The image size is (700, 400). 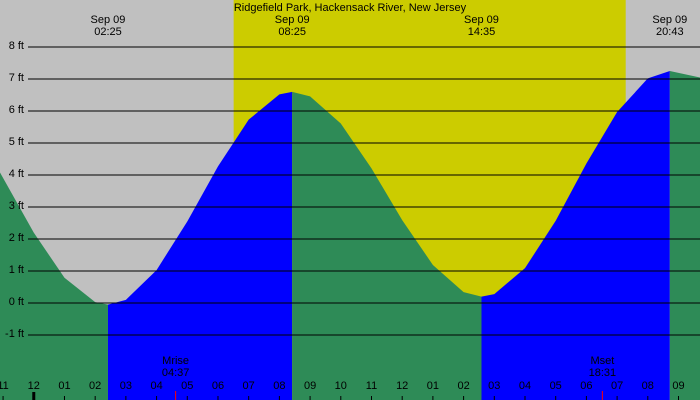 What do you see at coordinates (176, 373) in the screenshot?
I see `moon-time: 04:37` at bounding box center [176, 373].